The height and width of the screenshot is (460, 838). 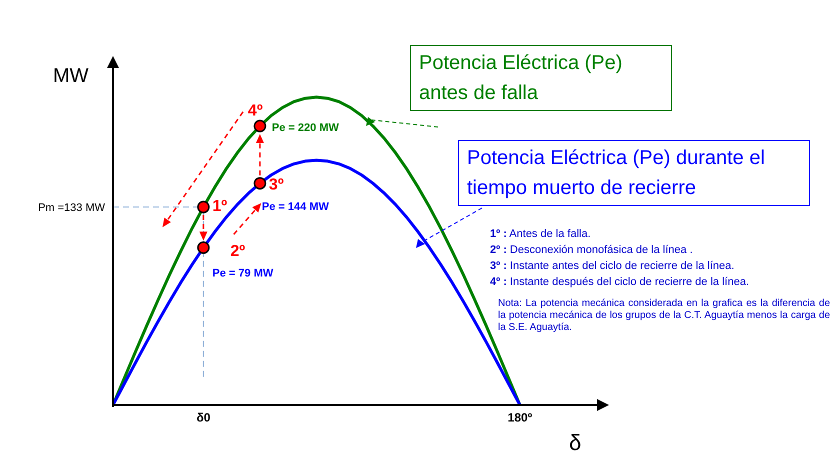 I want to click on x-tick-label: δ0, so click(x=203, y=417).